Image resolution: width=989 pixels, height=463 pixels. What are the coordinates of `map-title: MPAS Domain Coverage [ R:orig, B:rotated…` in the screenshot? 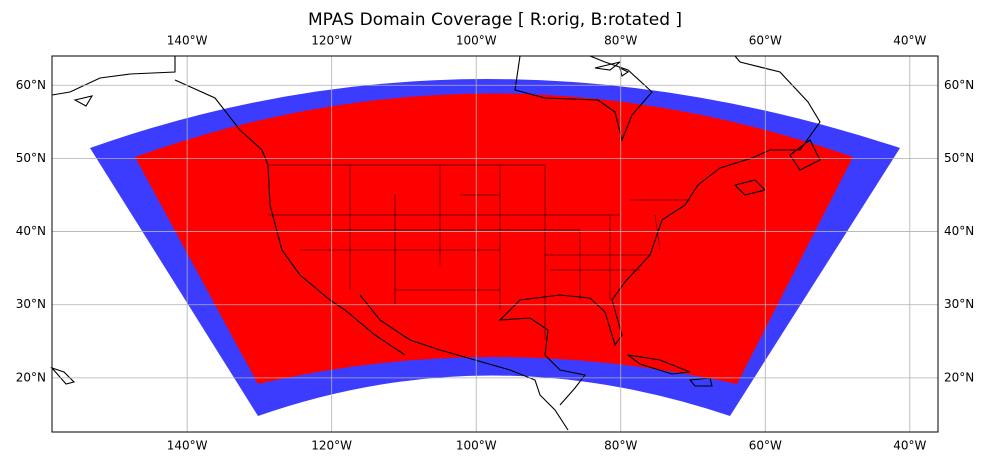 It's located at (495, 20).